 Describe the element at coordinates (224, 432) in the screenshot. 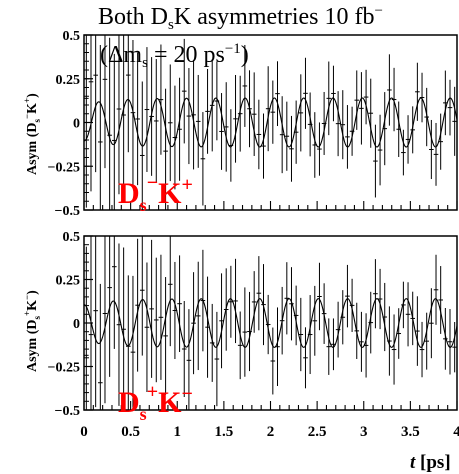

I see `x-tick-label: 1.5` at that location.